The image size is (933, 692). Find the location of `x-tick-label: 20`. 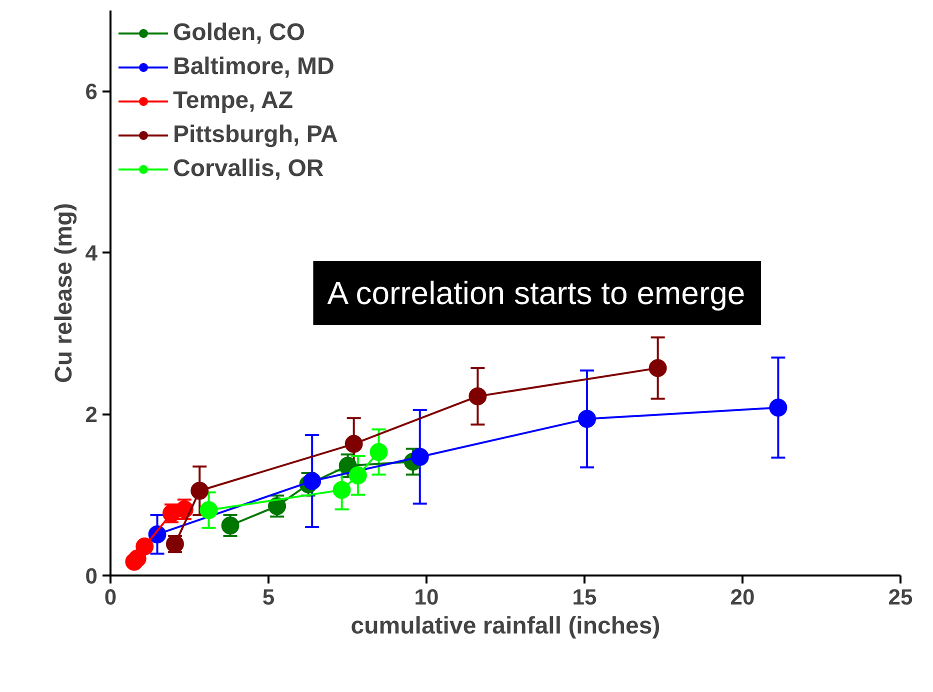

x-tick-label: 20 is located at coordinates (742, 597).